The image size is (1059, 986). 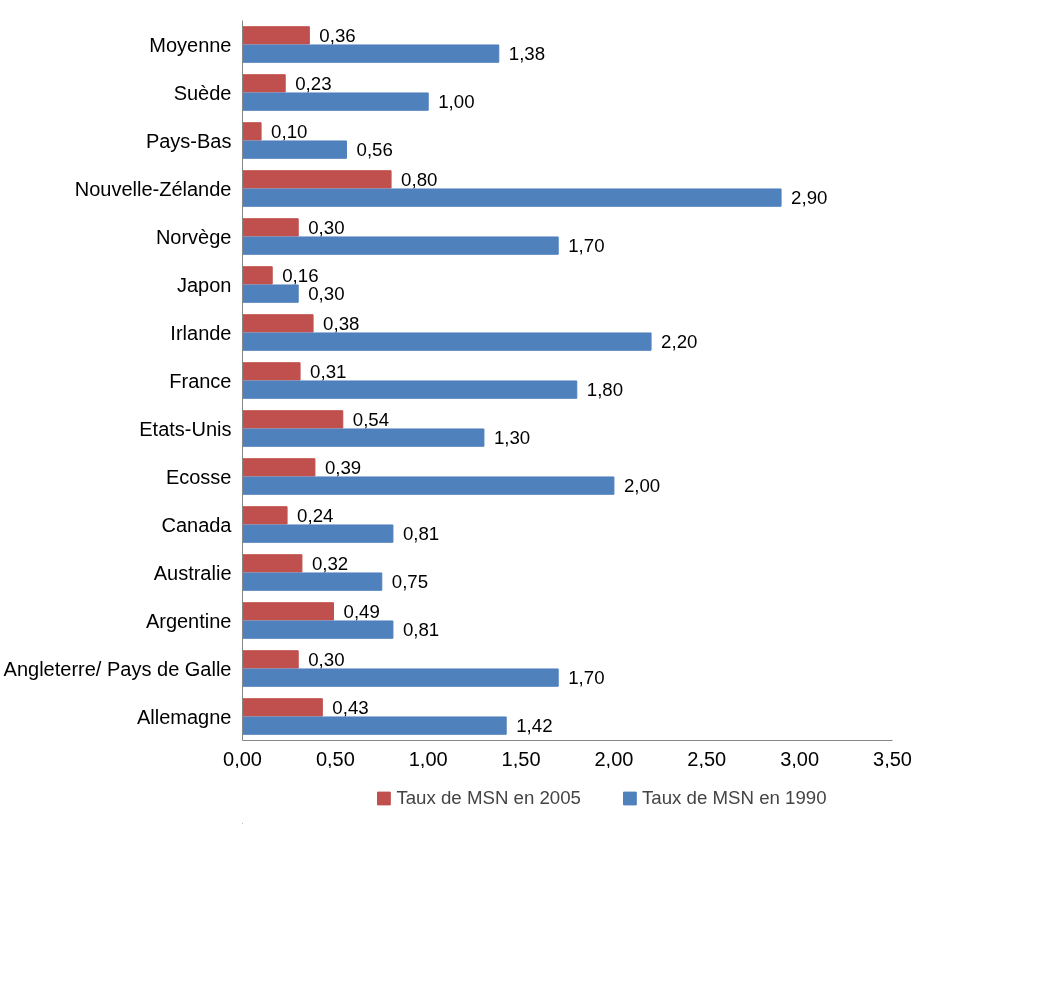 I want to click on data-label: 0,49, so click(x=361, y=611).